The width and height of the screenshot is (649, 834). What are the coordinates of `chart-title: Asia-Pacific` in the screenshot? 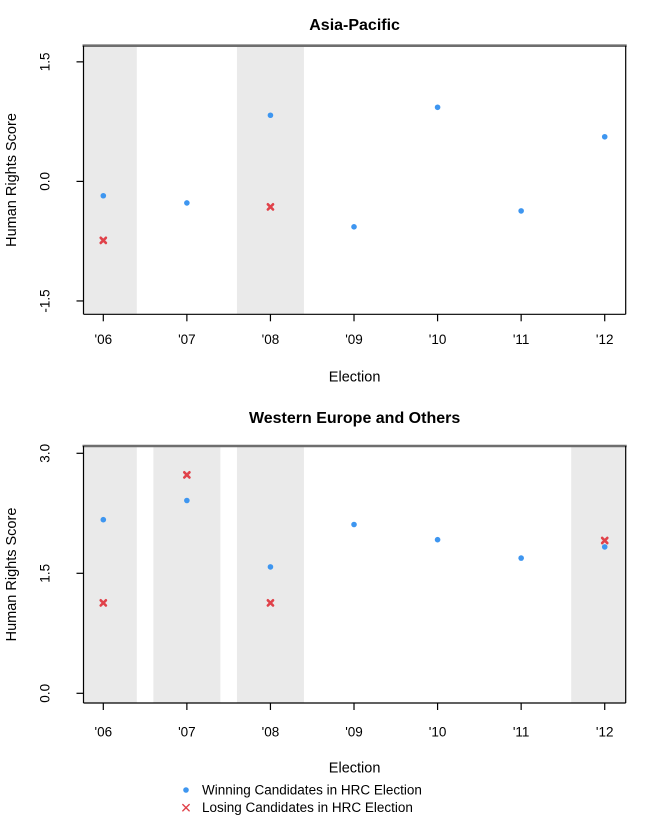 It's located at (354, 25).